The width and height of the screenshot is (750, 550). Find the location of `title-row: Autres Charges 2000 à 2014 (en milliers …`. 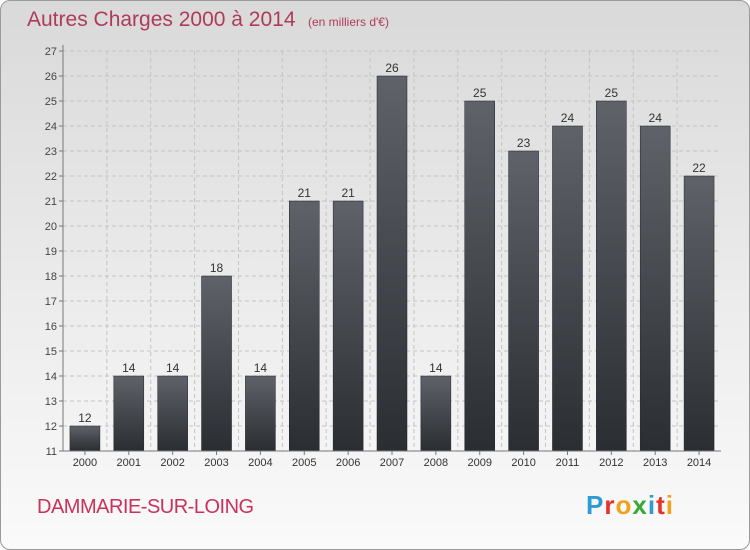

title-row: Autres Charges 2000 à 2014 (en milliers … is located at coordinates (208, 20).